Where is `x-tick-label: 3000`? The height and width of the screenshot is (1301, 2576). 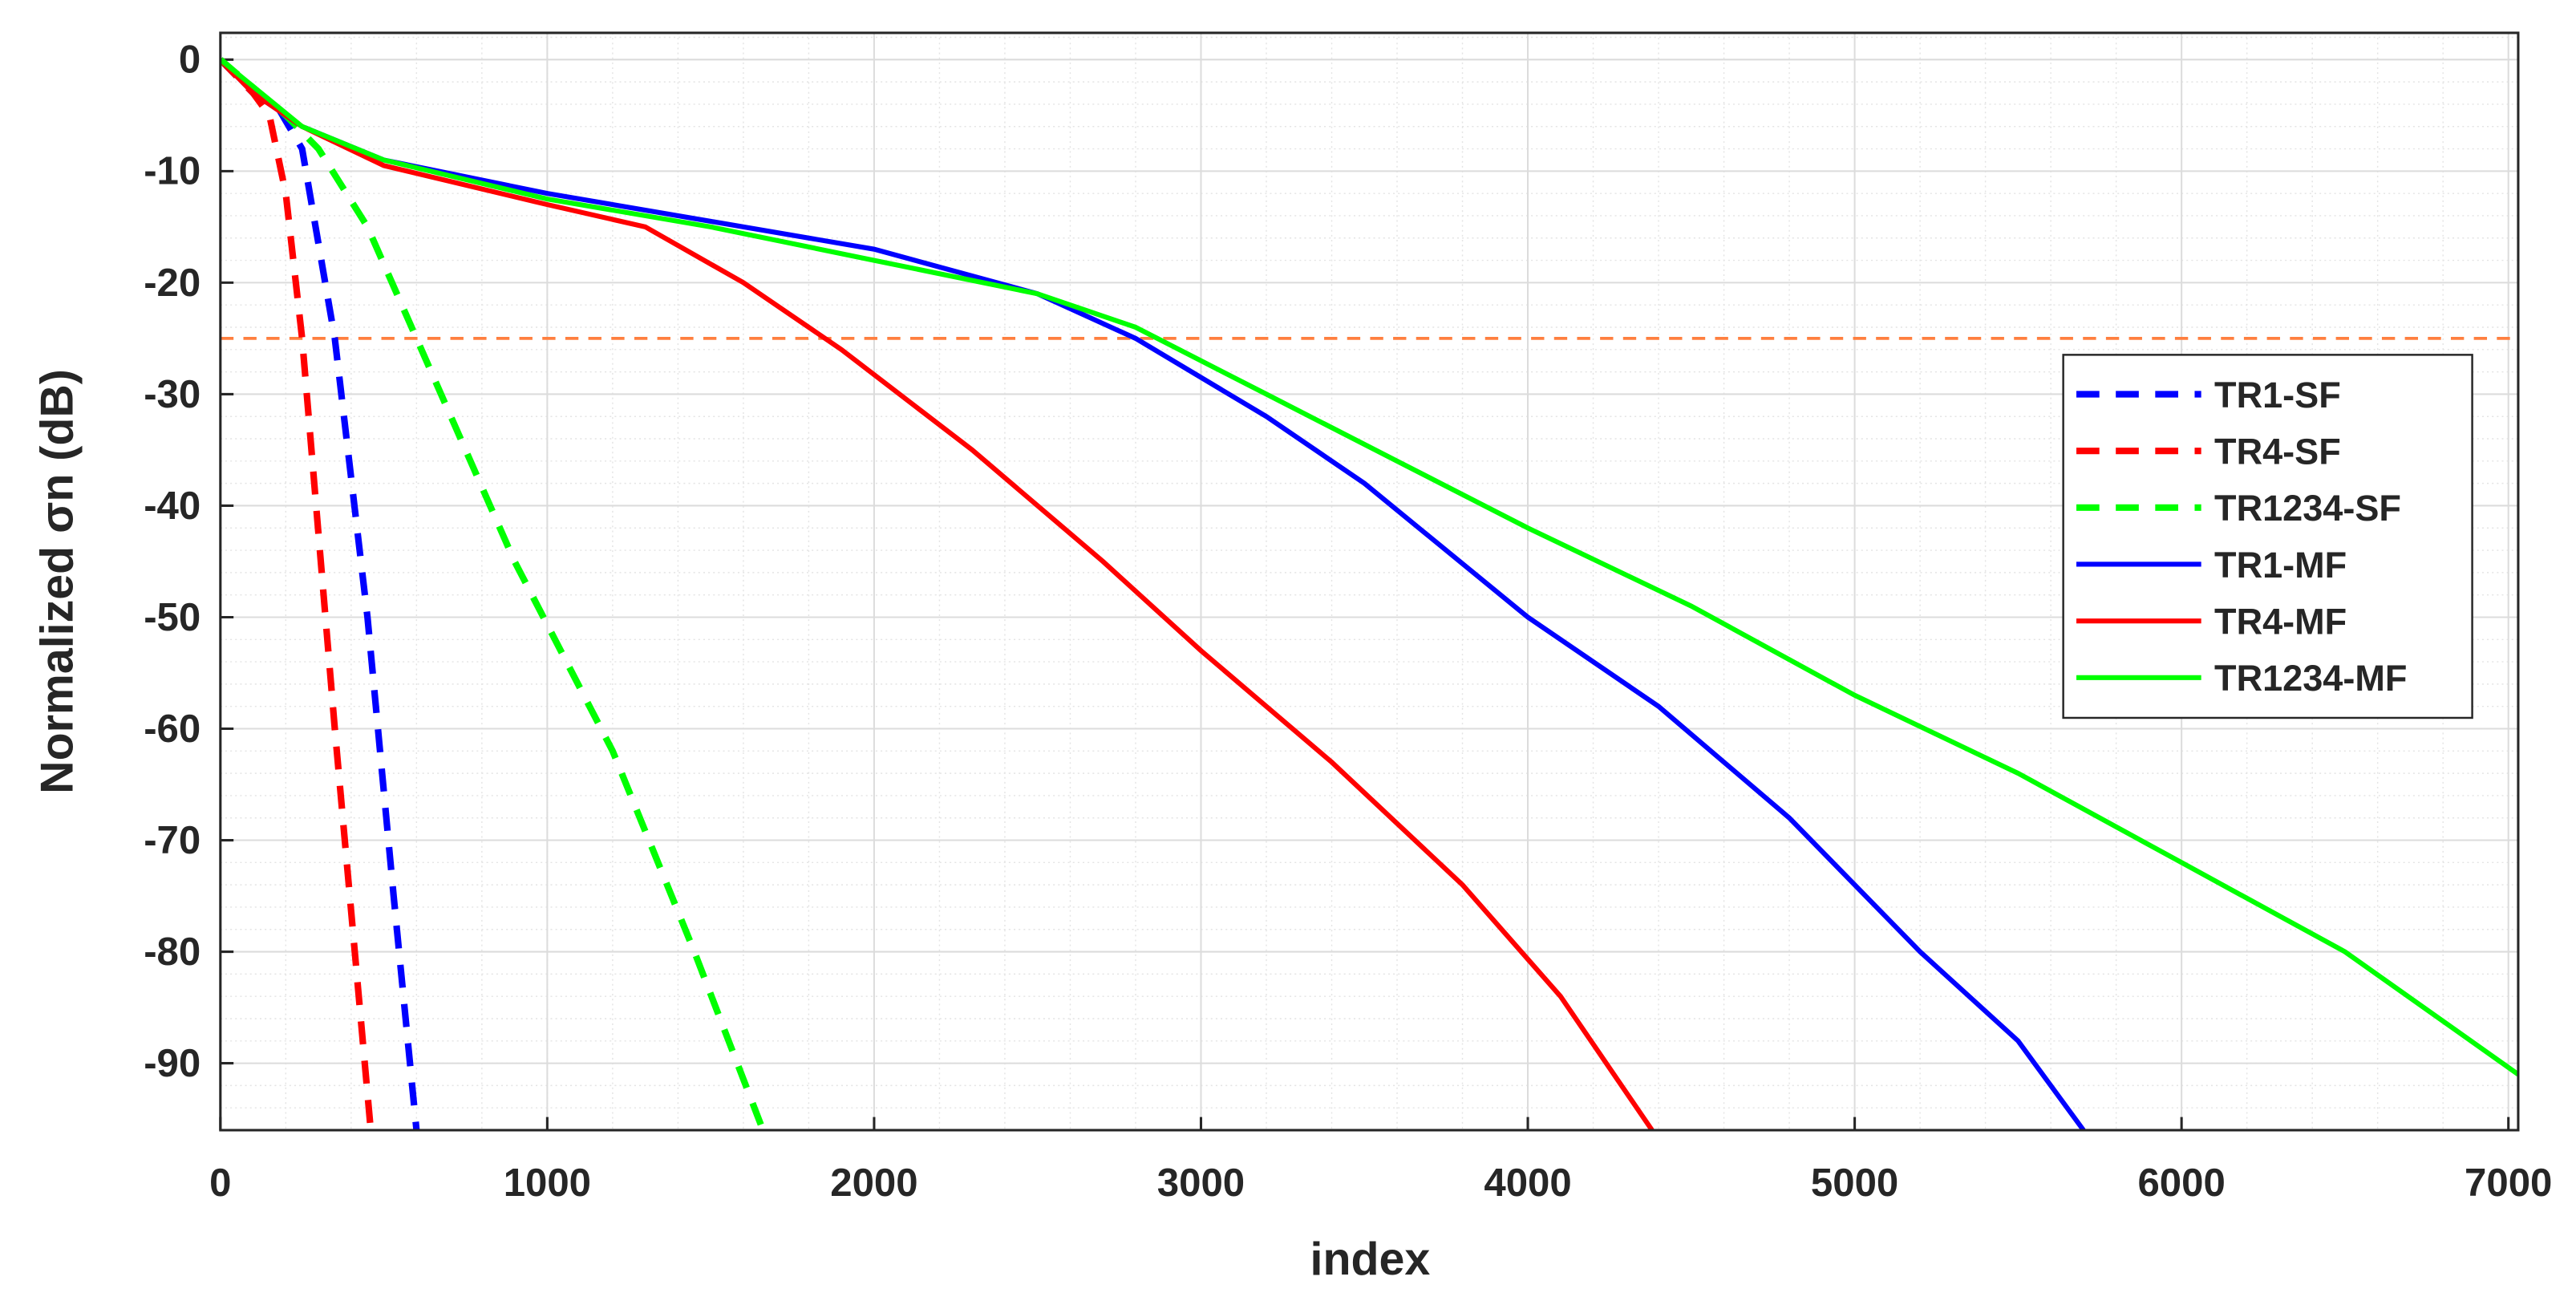 x-tick-label: 3000 is located at coordinates (1201, 1183).